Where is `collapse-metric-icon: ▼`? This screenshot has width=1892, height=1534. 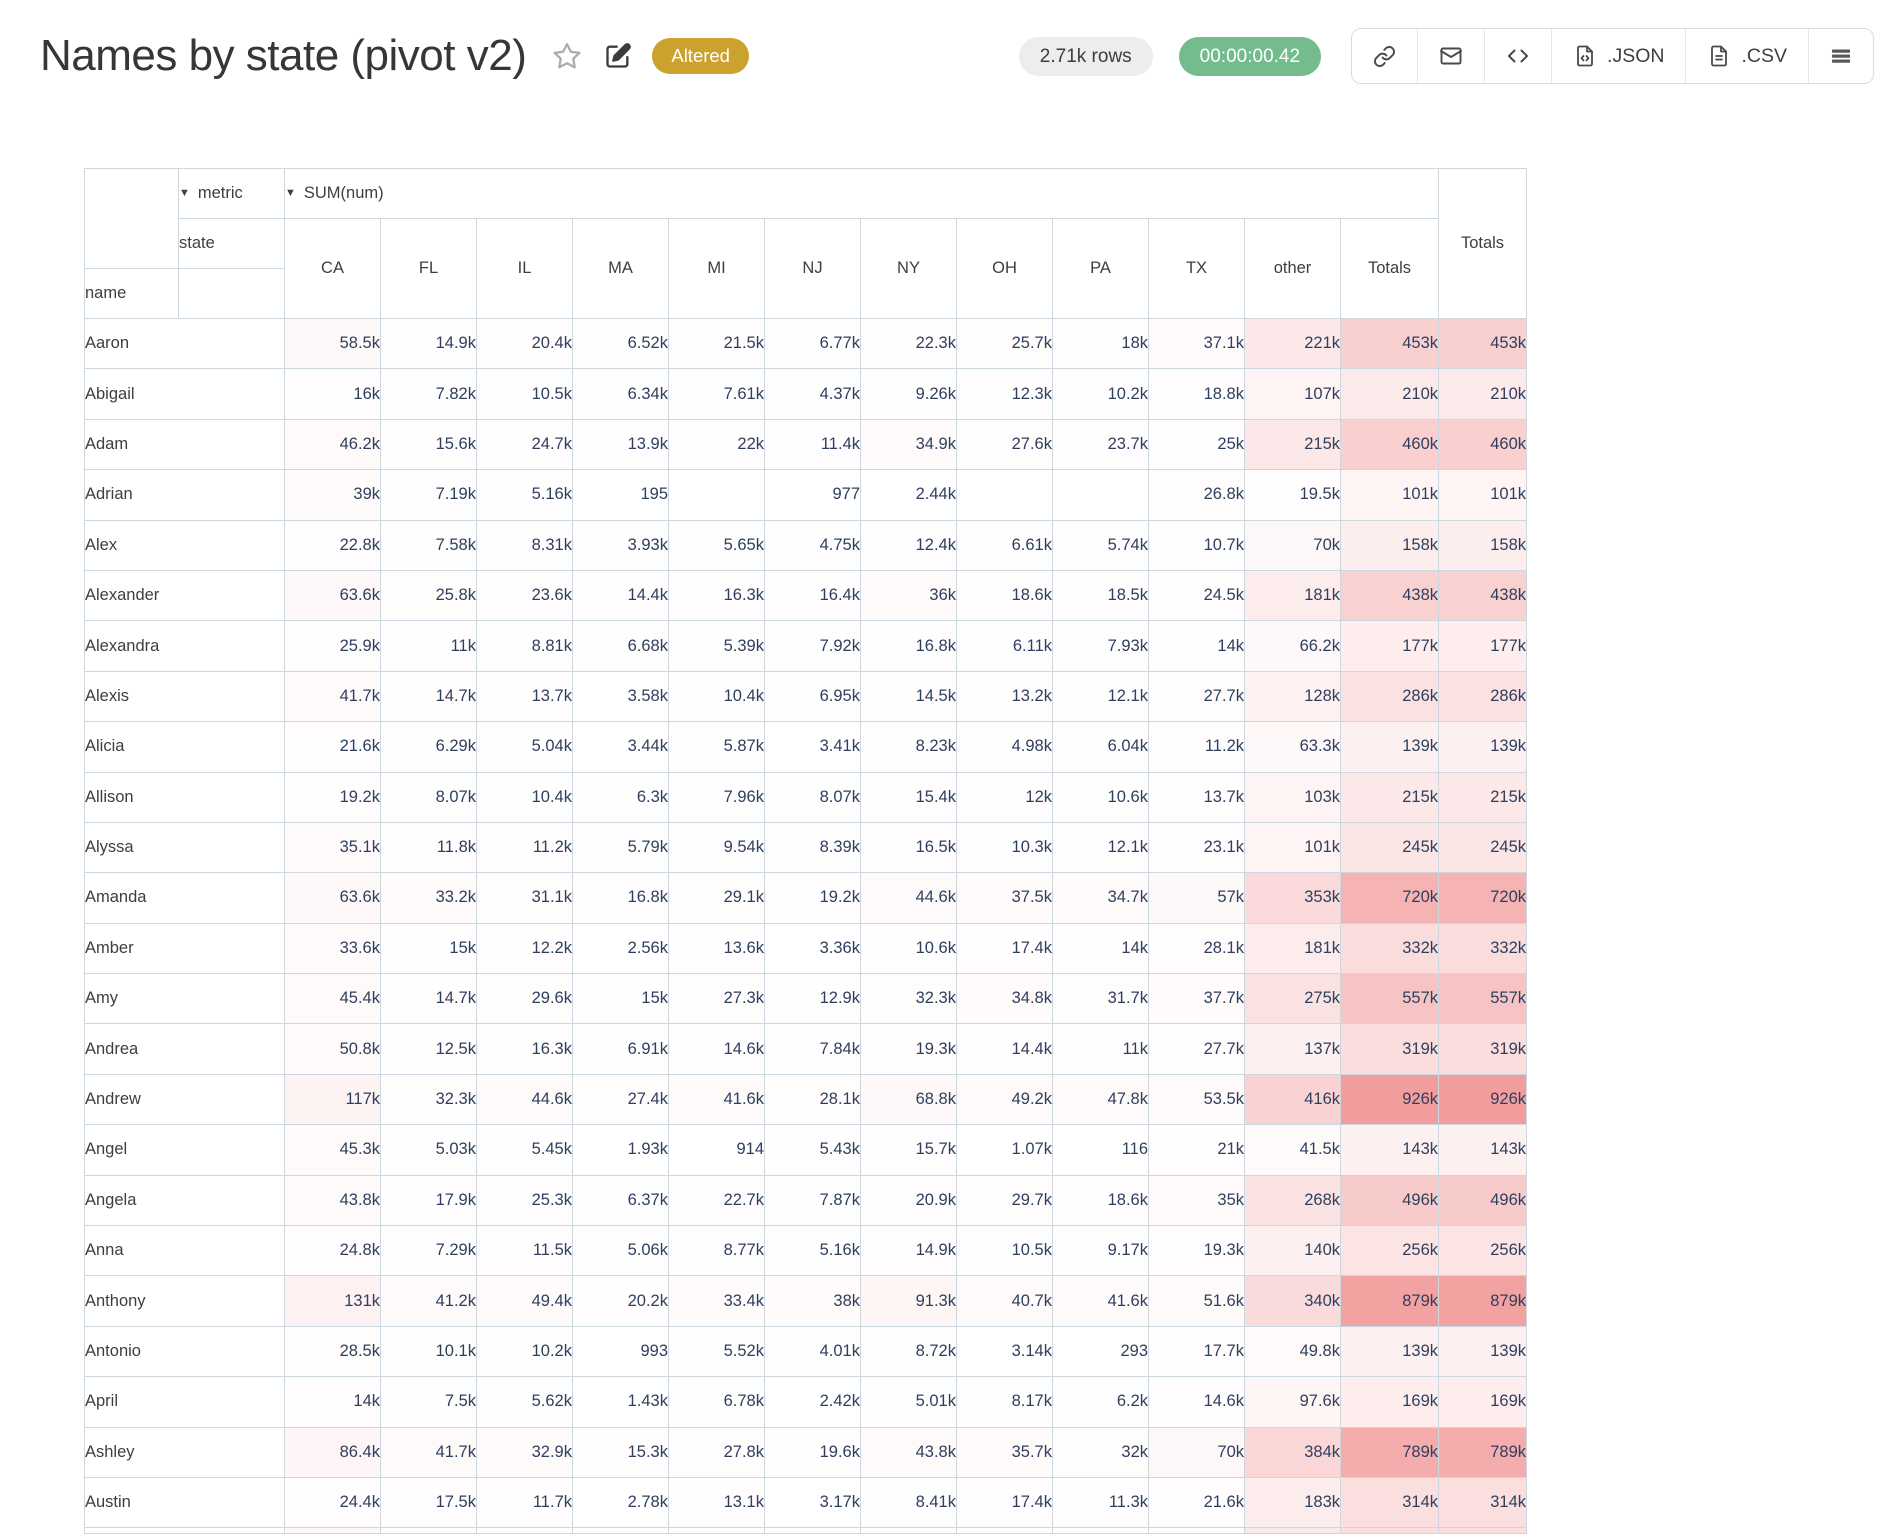
collapse-metric-icon: ▼ is located at coordinates (184, 193).